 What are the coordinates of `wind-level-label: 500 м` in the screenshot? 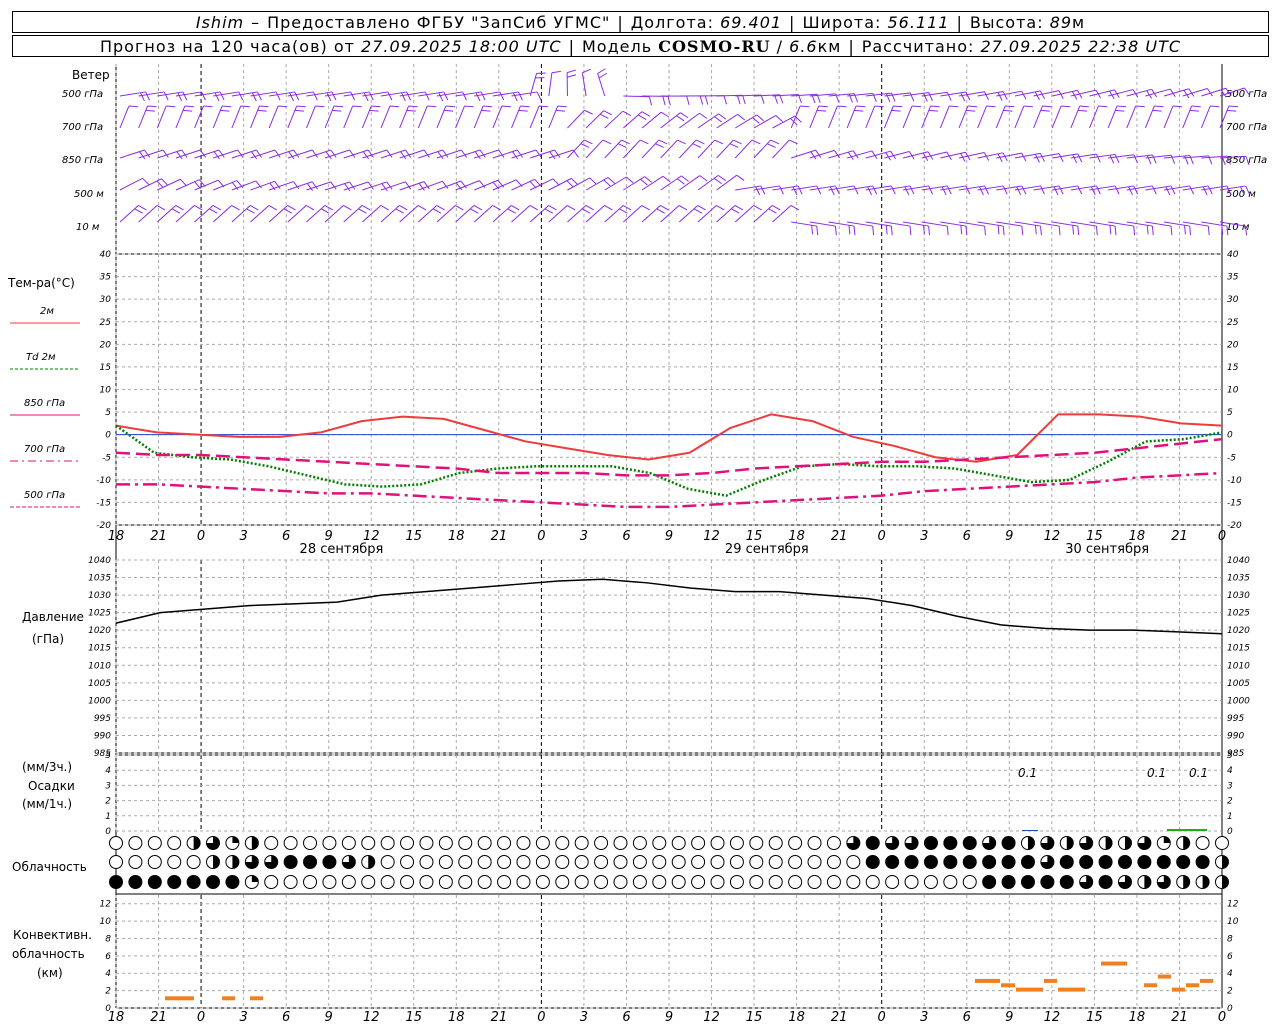 It's located at (89, 194).